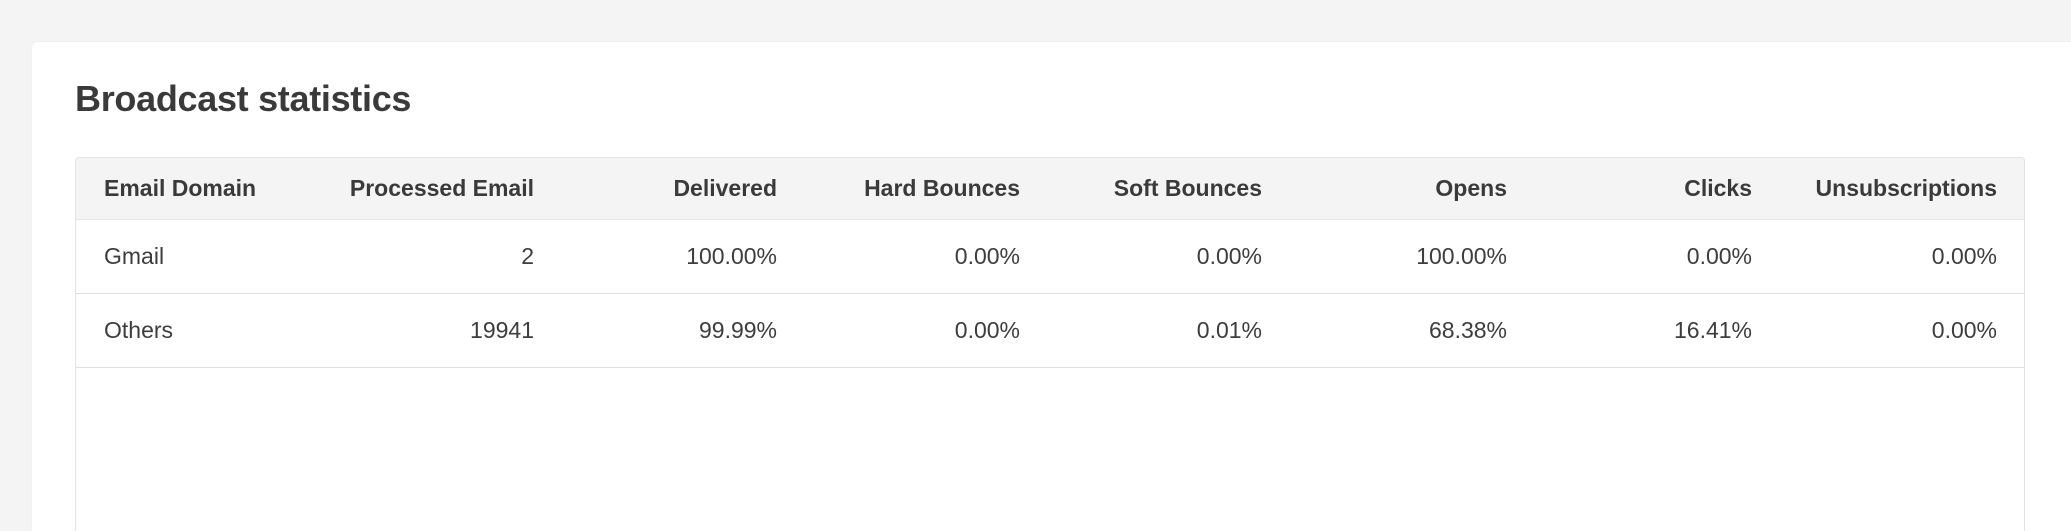 Image resolution: width=2071 pixels, height=531 pixels. What do you see at coordinates (942, 188) in the screenshot?
I see `column-header-hard-bounces: Hard Bounces` at bounding box center [942, 188].